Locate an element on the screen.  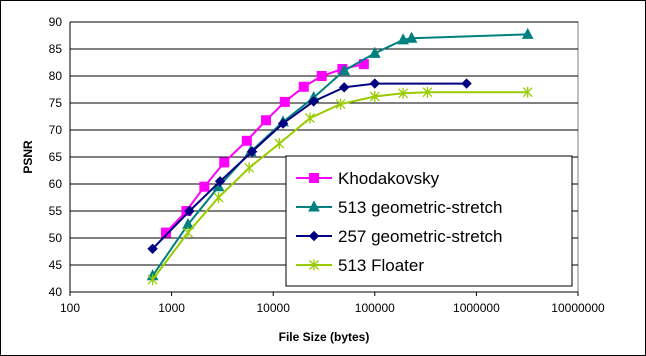
legend-item: 513 Floater is located at coordinates (360, 265).